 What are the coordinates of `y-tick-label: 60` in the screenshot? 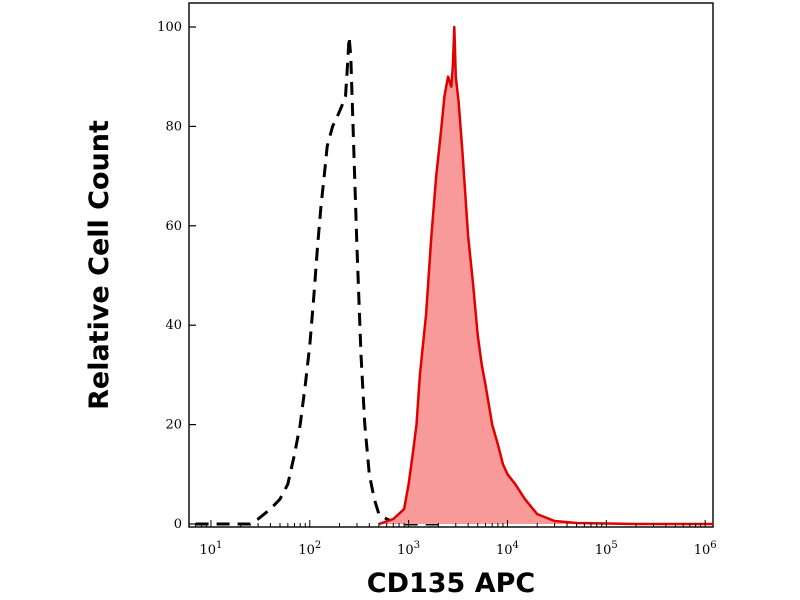 It's located at (173, 226).